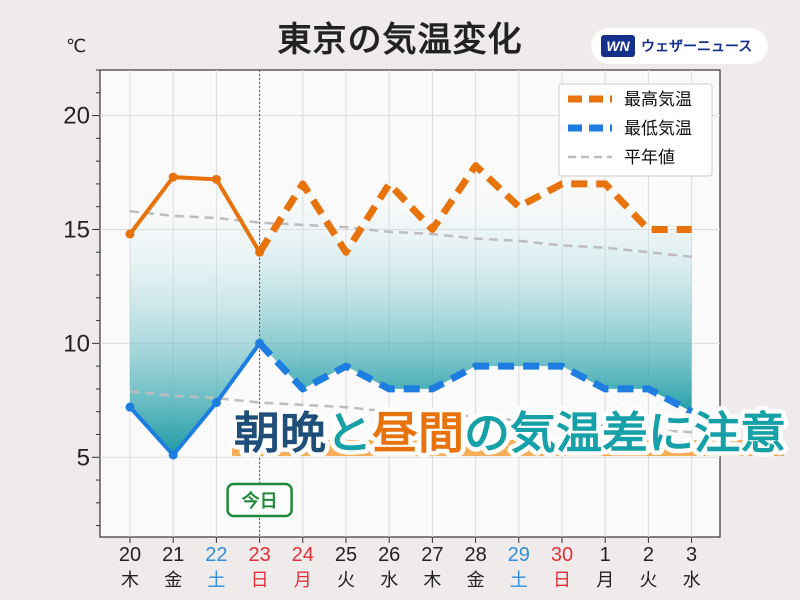 This screenshot has width=800, height=600. I want to click on legend-label: 最高気温, so click(658, 100).